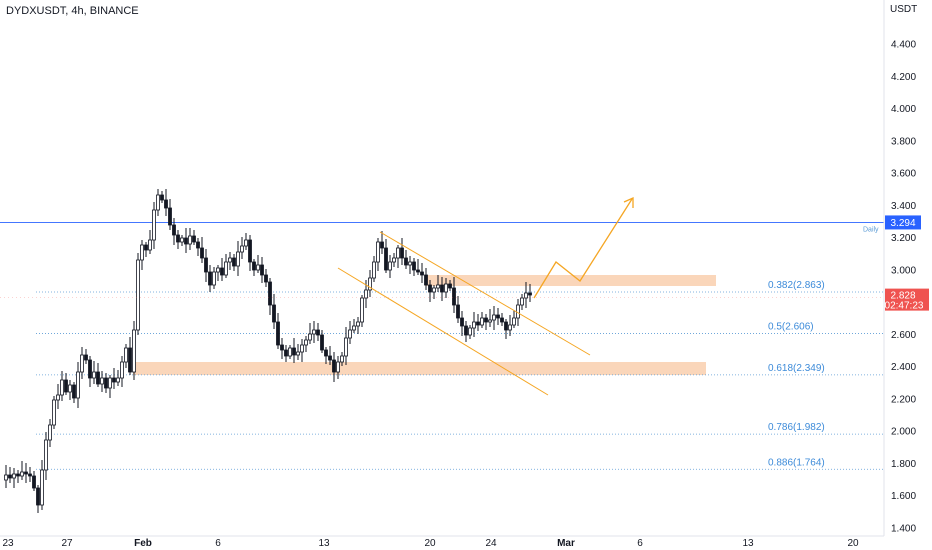 This screenshot has height=550, width=932. What do you see at coordinates (570, 280) in the screenshot?
I see `resistance-zone` at bounding box center [570, 280].